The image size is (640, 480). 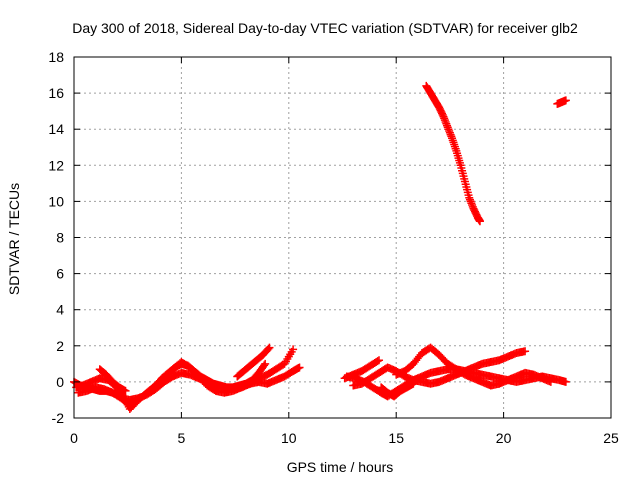 I want to click on x-tick-label: 20, so click(x=504, y=438).